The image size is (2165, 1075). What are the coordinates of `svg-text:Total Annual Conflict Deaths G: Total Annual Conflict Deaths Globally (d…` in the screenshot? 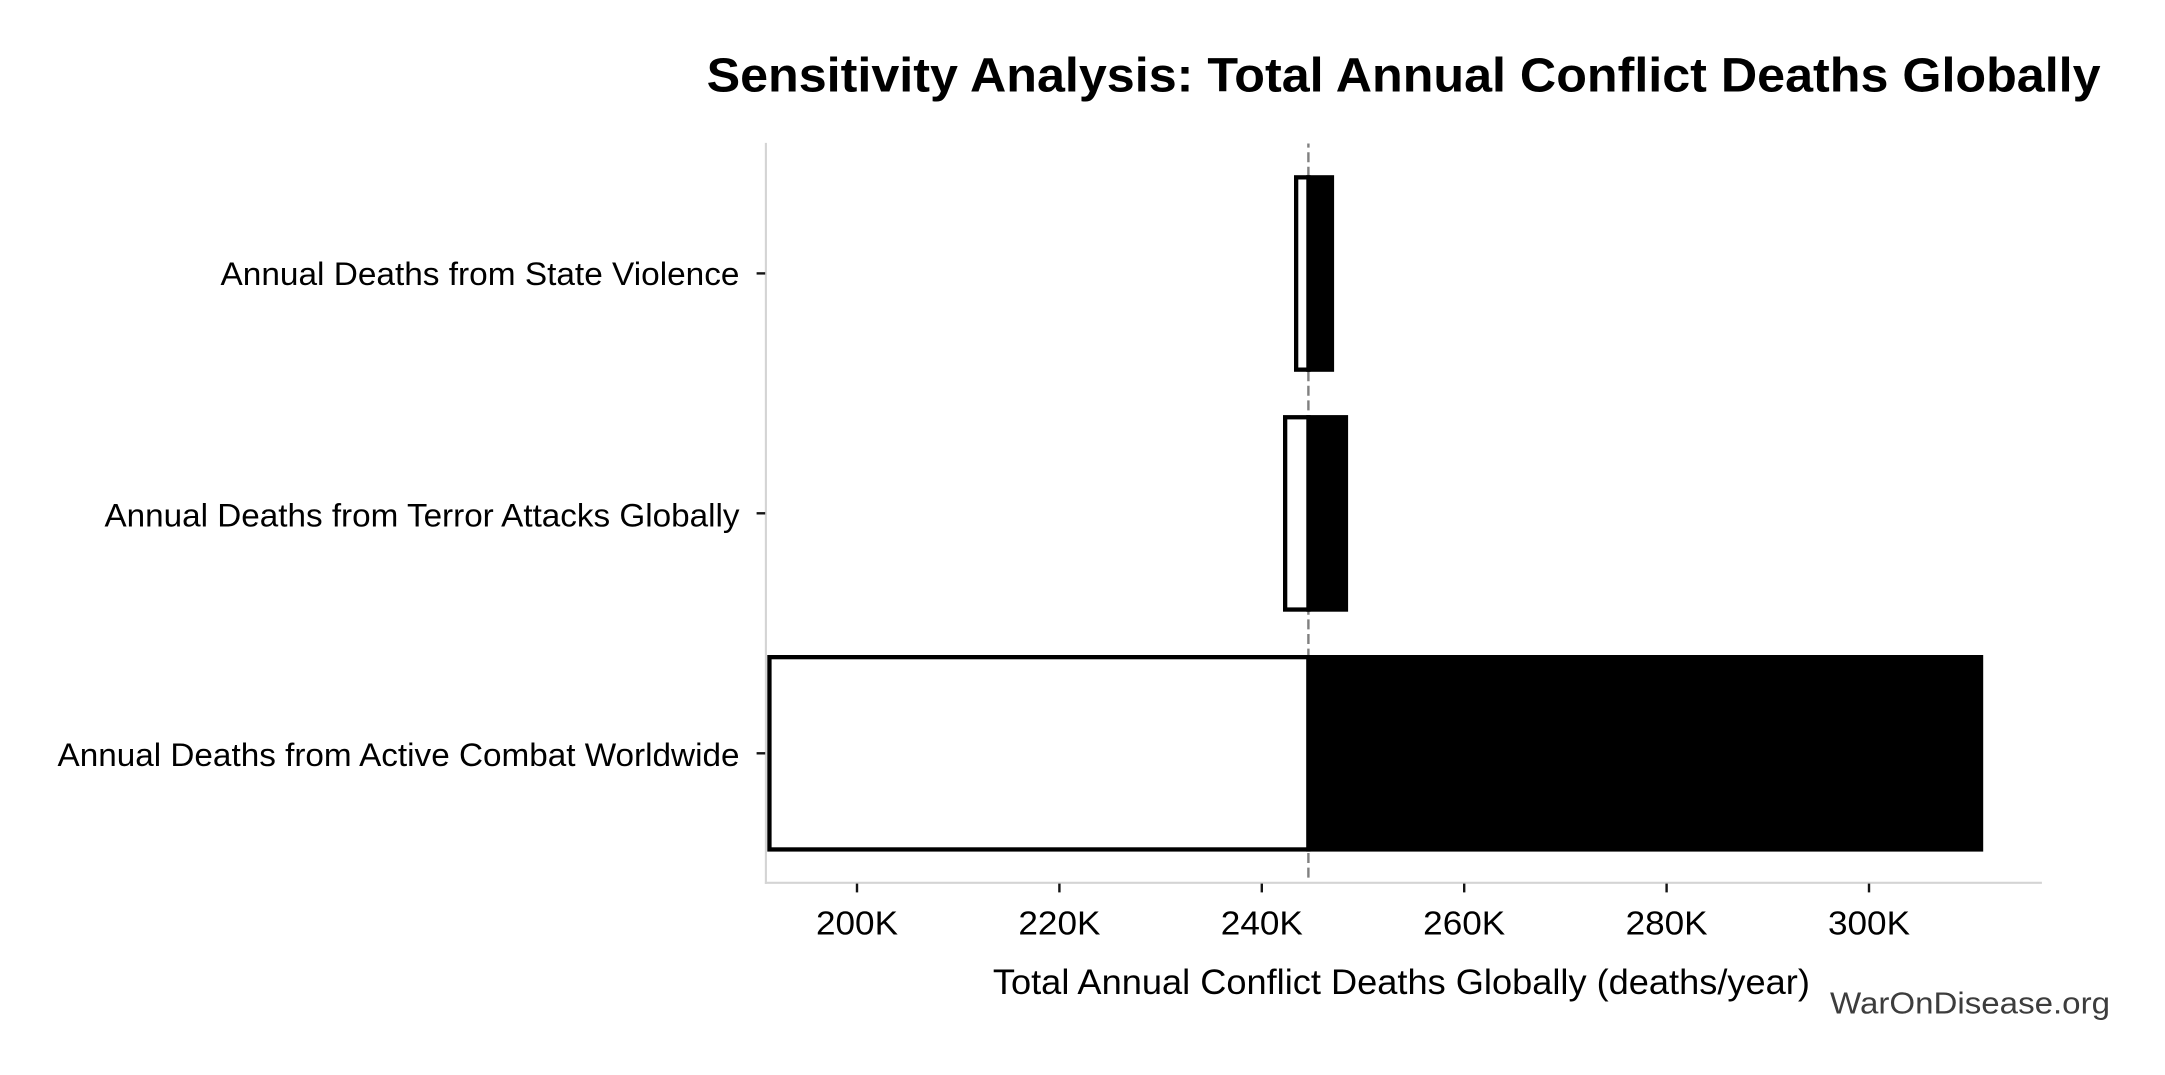 It's located at (1401, 982).